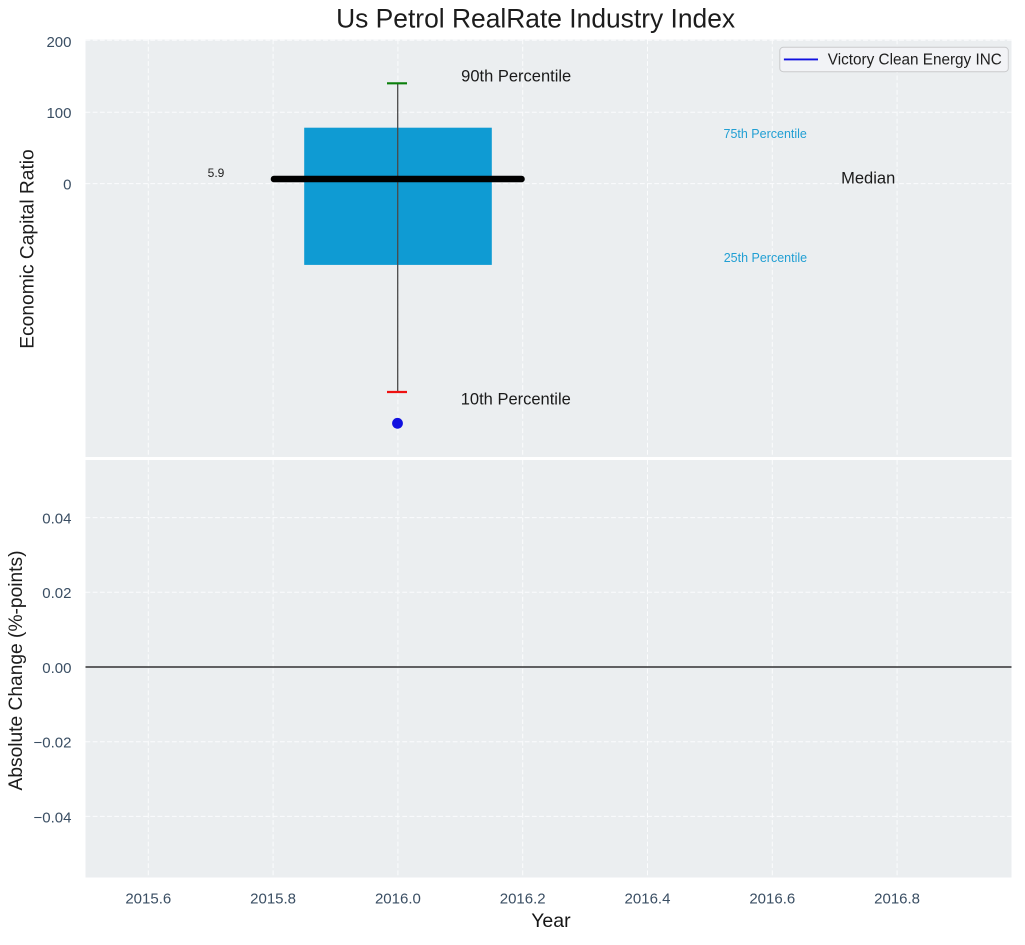 The image size is (1025, 945). I want to click on svg-text: 2016.0, so click(398, 899).